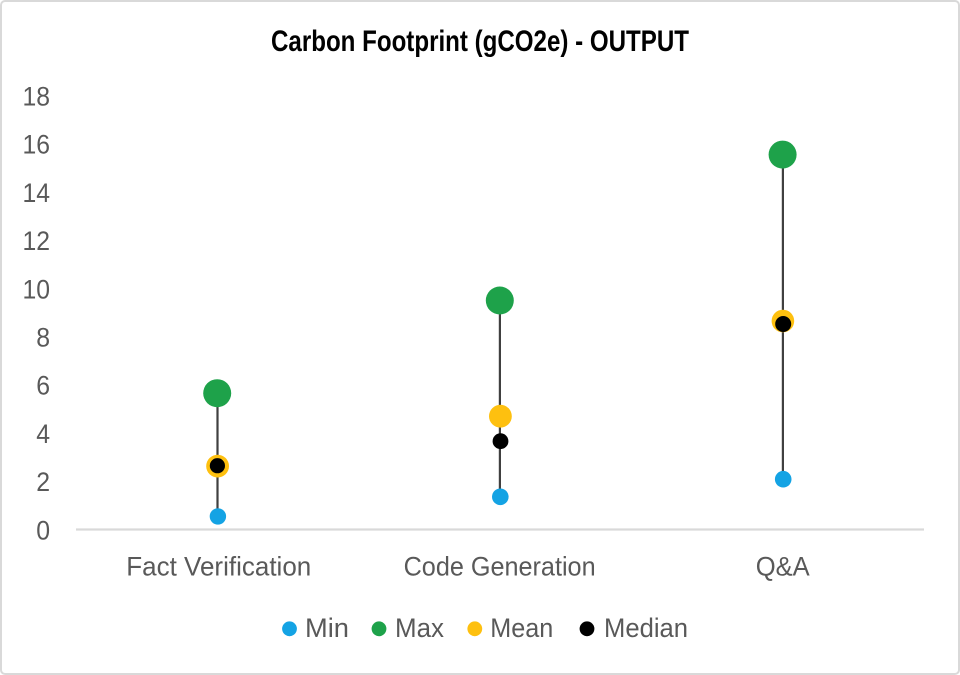 The height and width of the screenshot is (675, 960). I want to click on svg-text: 8, so click(43, 337).